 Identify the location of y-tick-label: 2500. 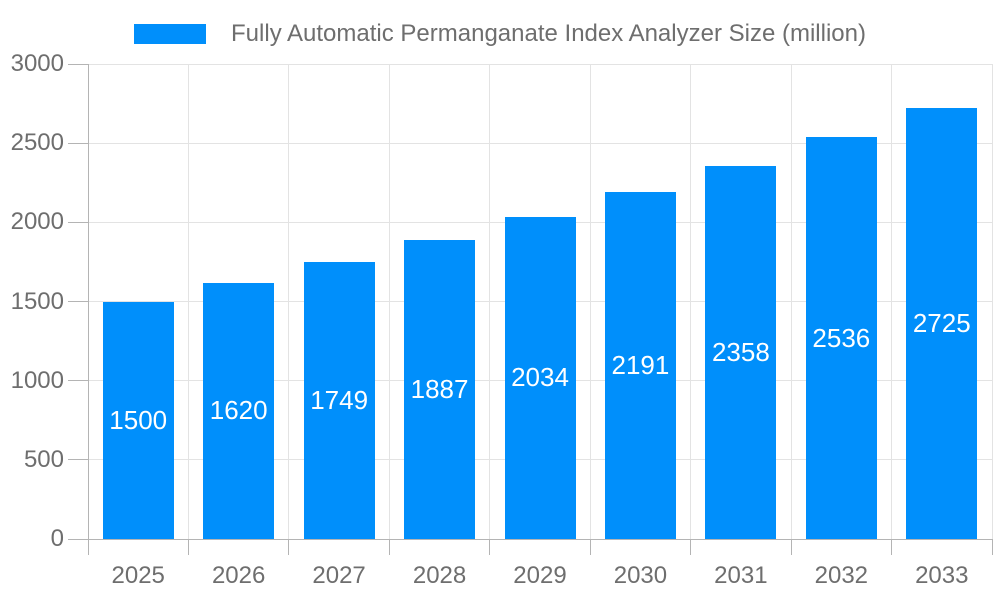
(37, 143).